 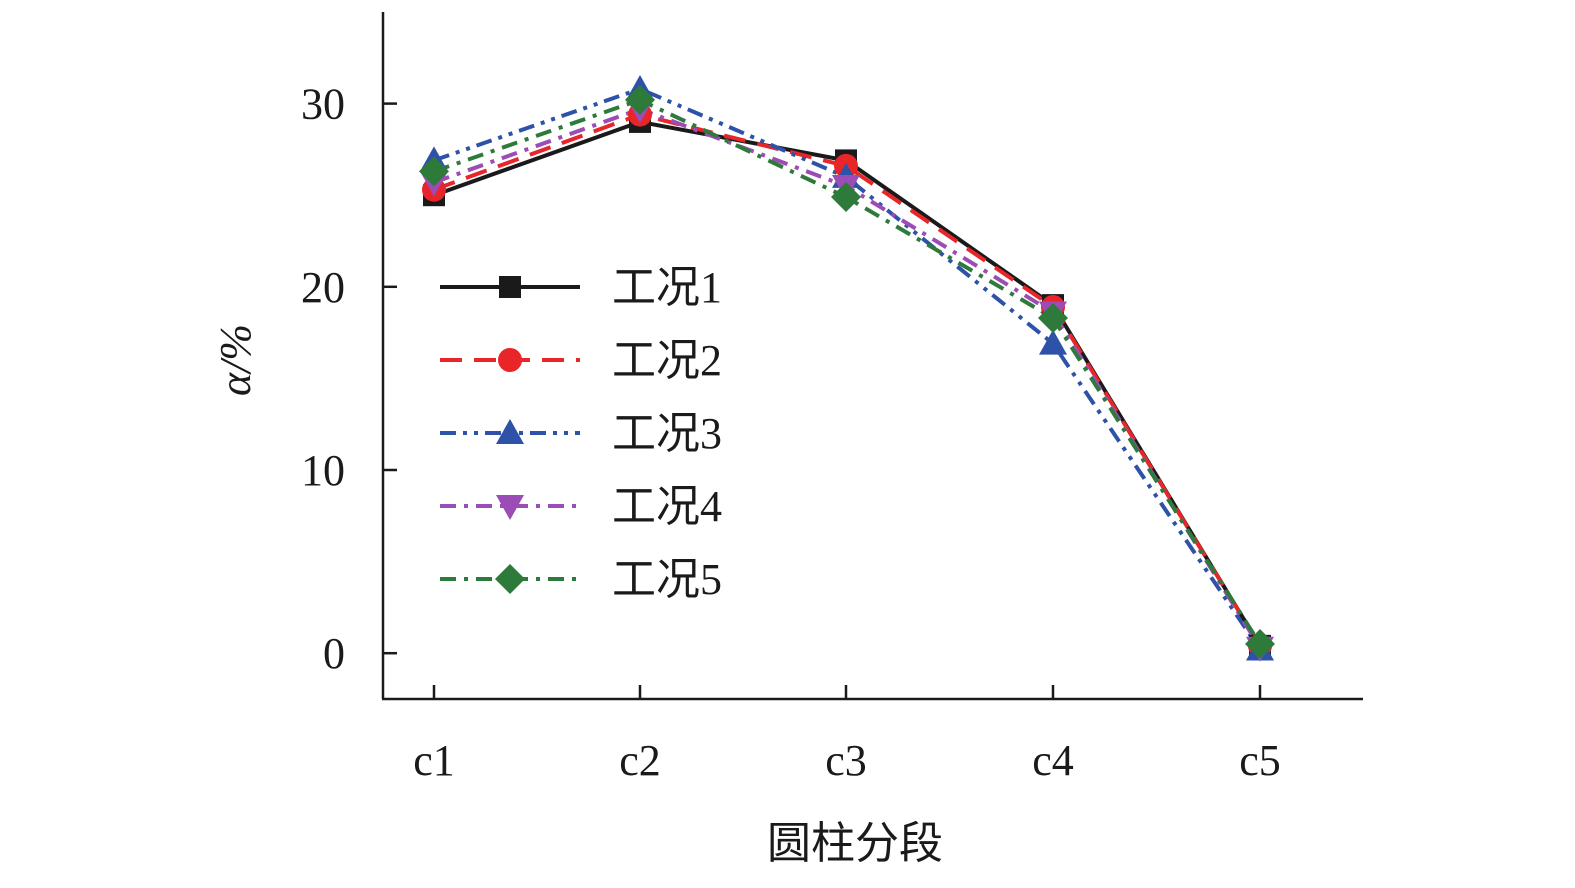 What do you see at coordinates (640, 760) in the screenshot?
I see `x-tick-label: c2` at bounding box center [640, 760].